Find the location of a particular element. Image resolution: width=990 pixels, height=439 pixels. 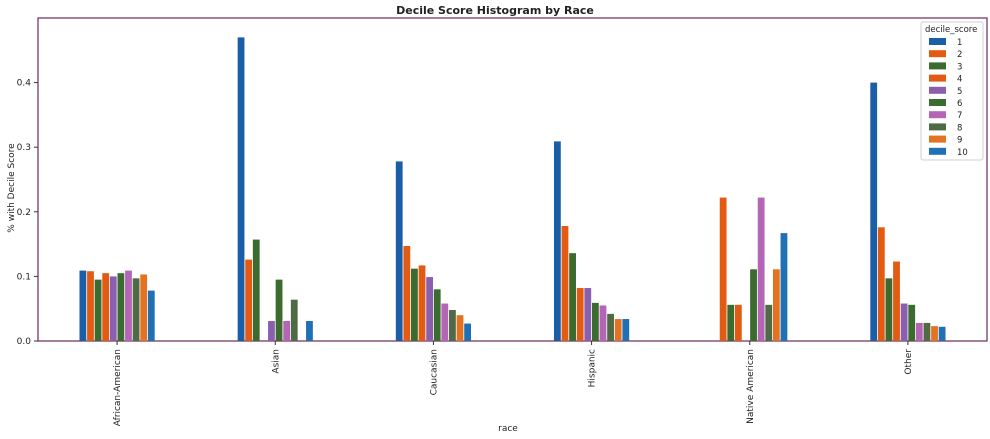

legend-label-2: 2 is located at coordinates (959, 55).